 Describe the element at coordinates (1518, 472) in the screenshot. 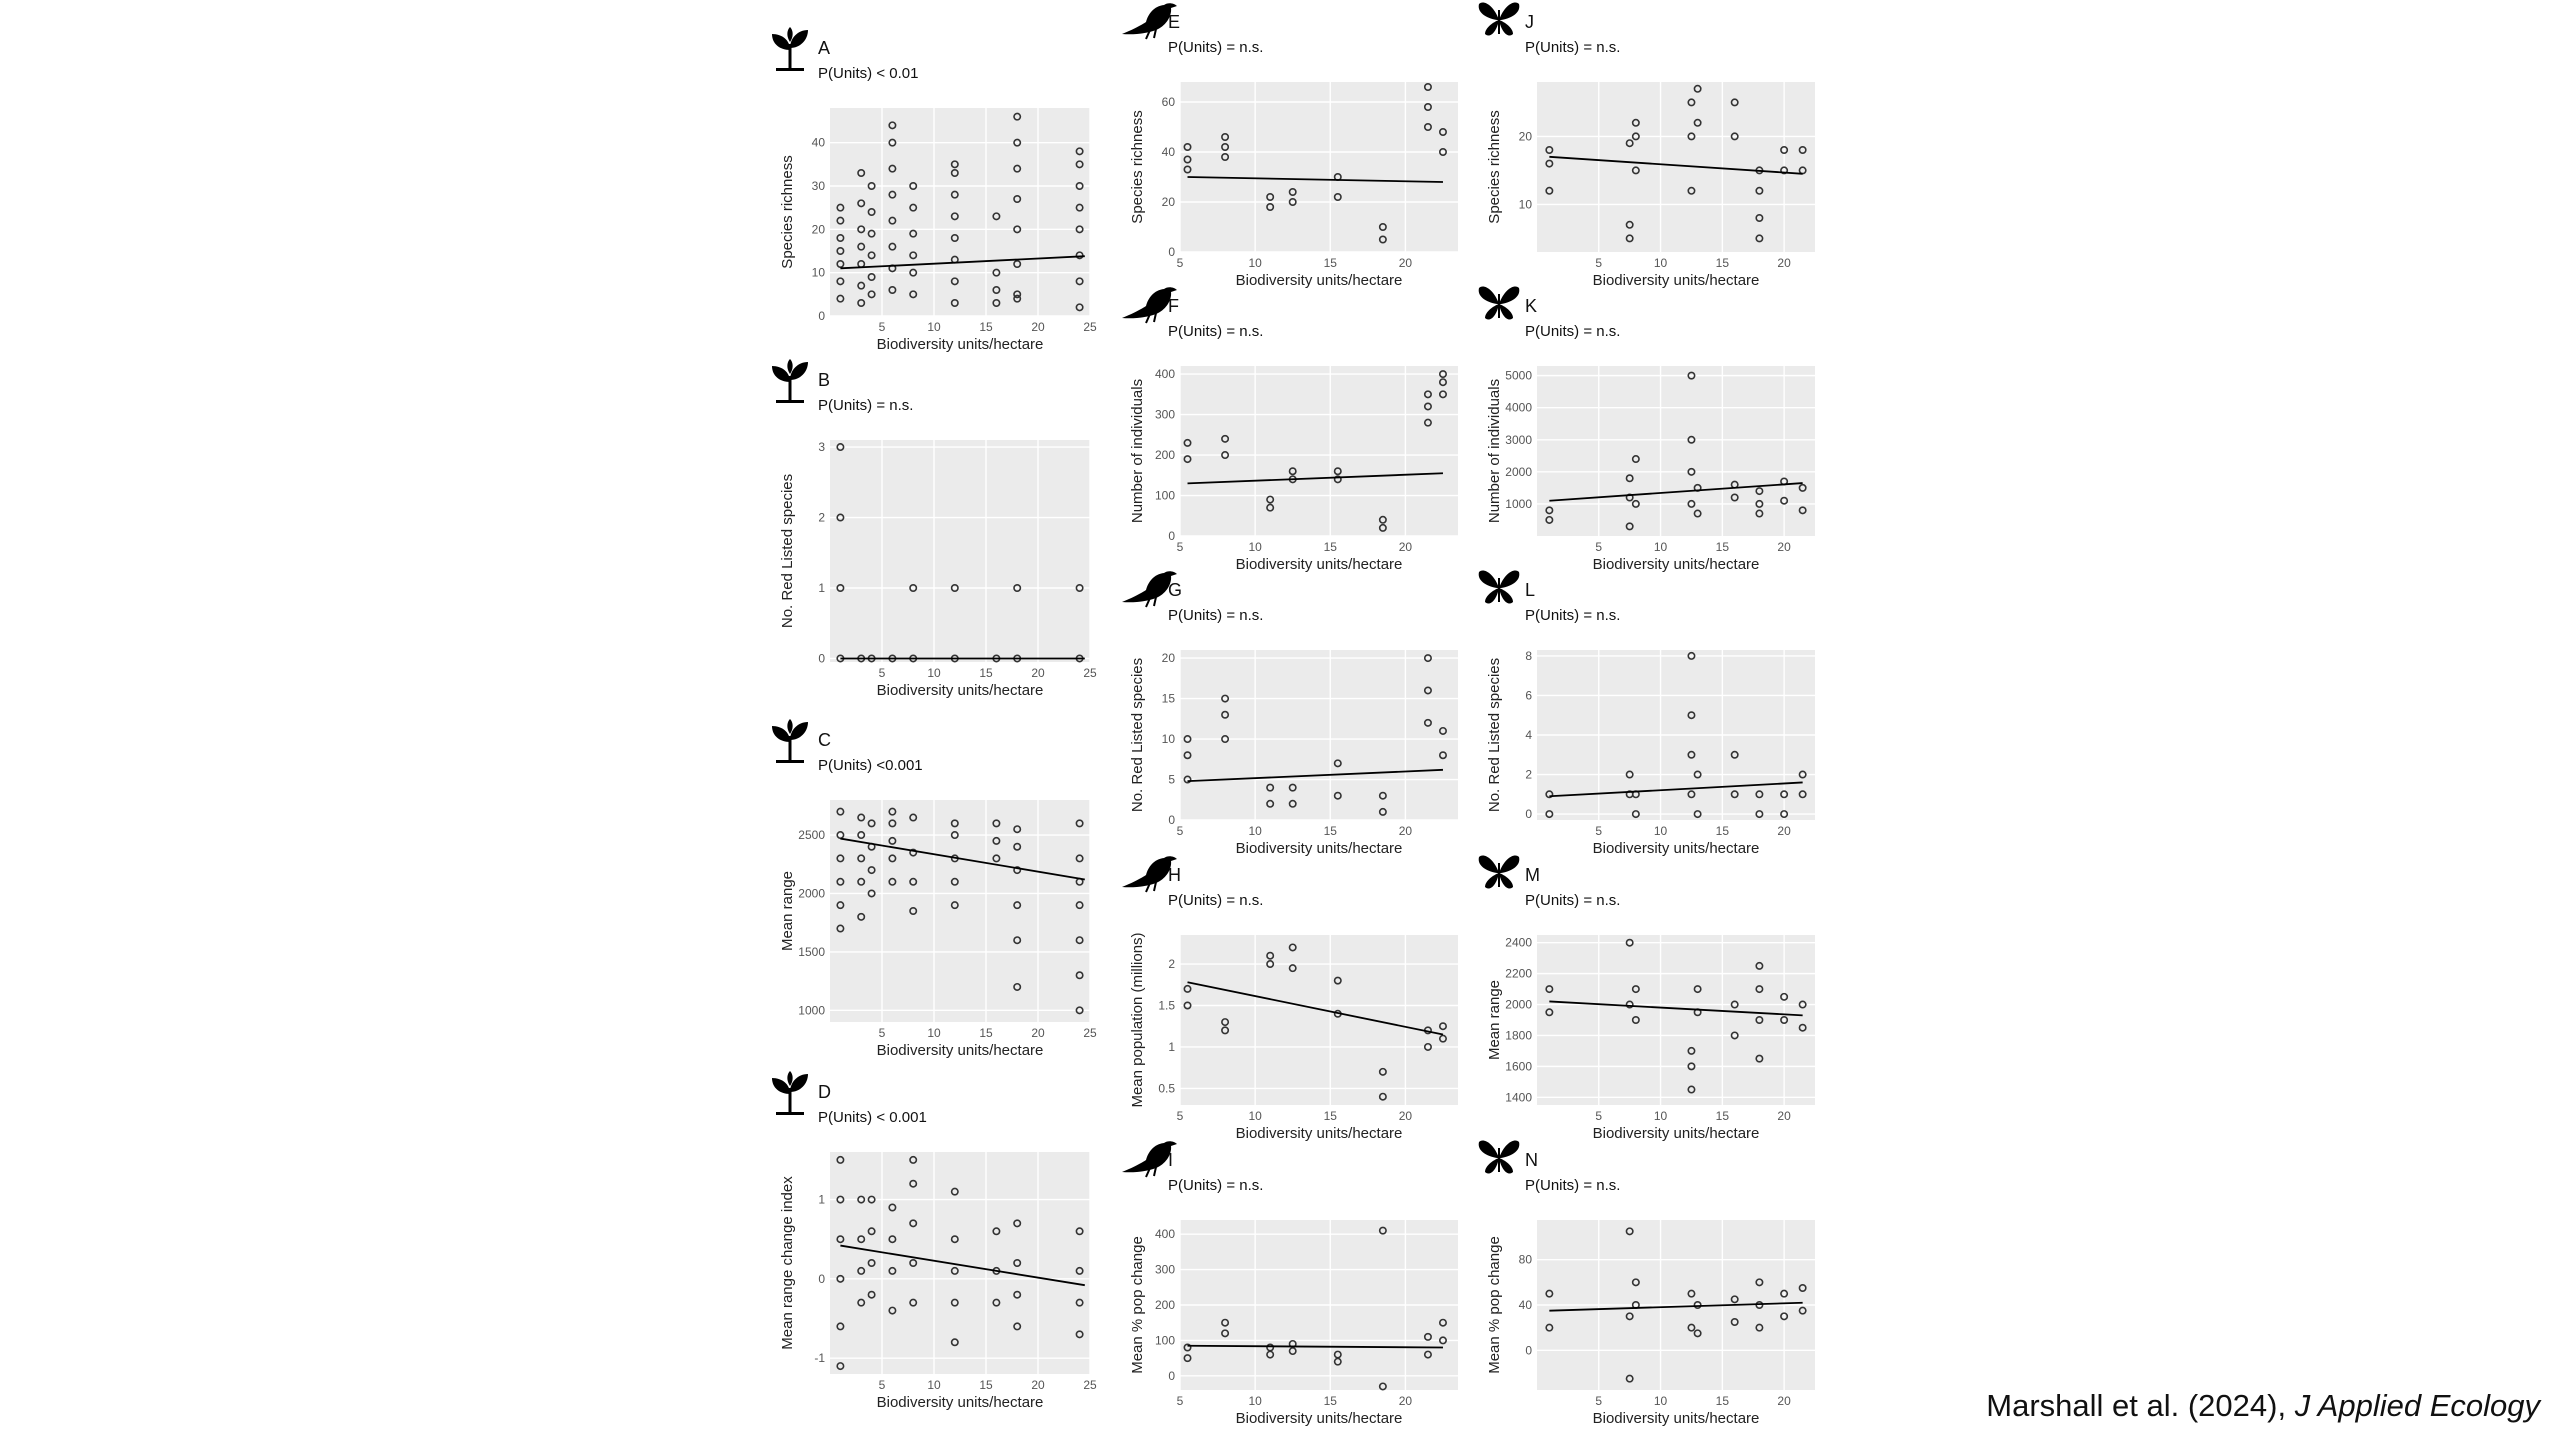

I see `y-tick-label: 2000` at that location.